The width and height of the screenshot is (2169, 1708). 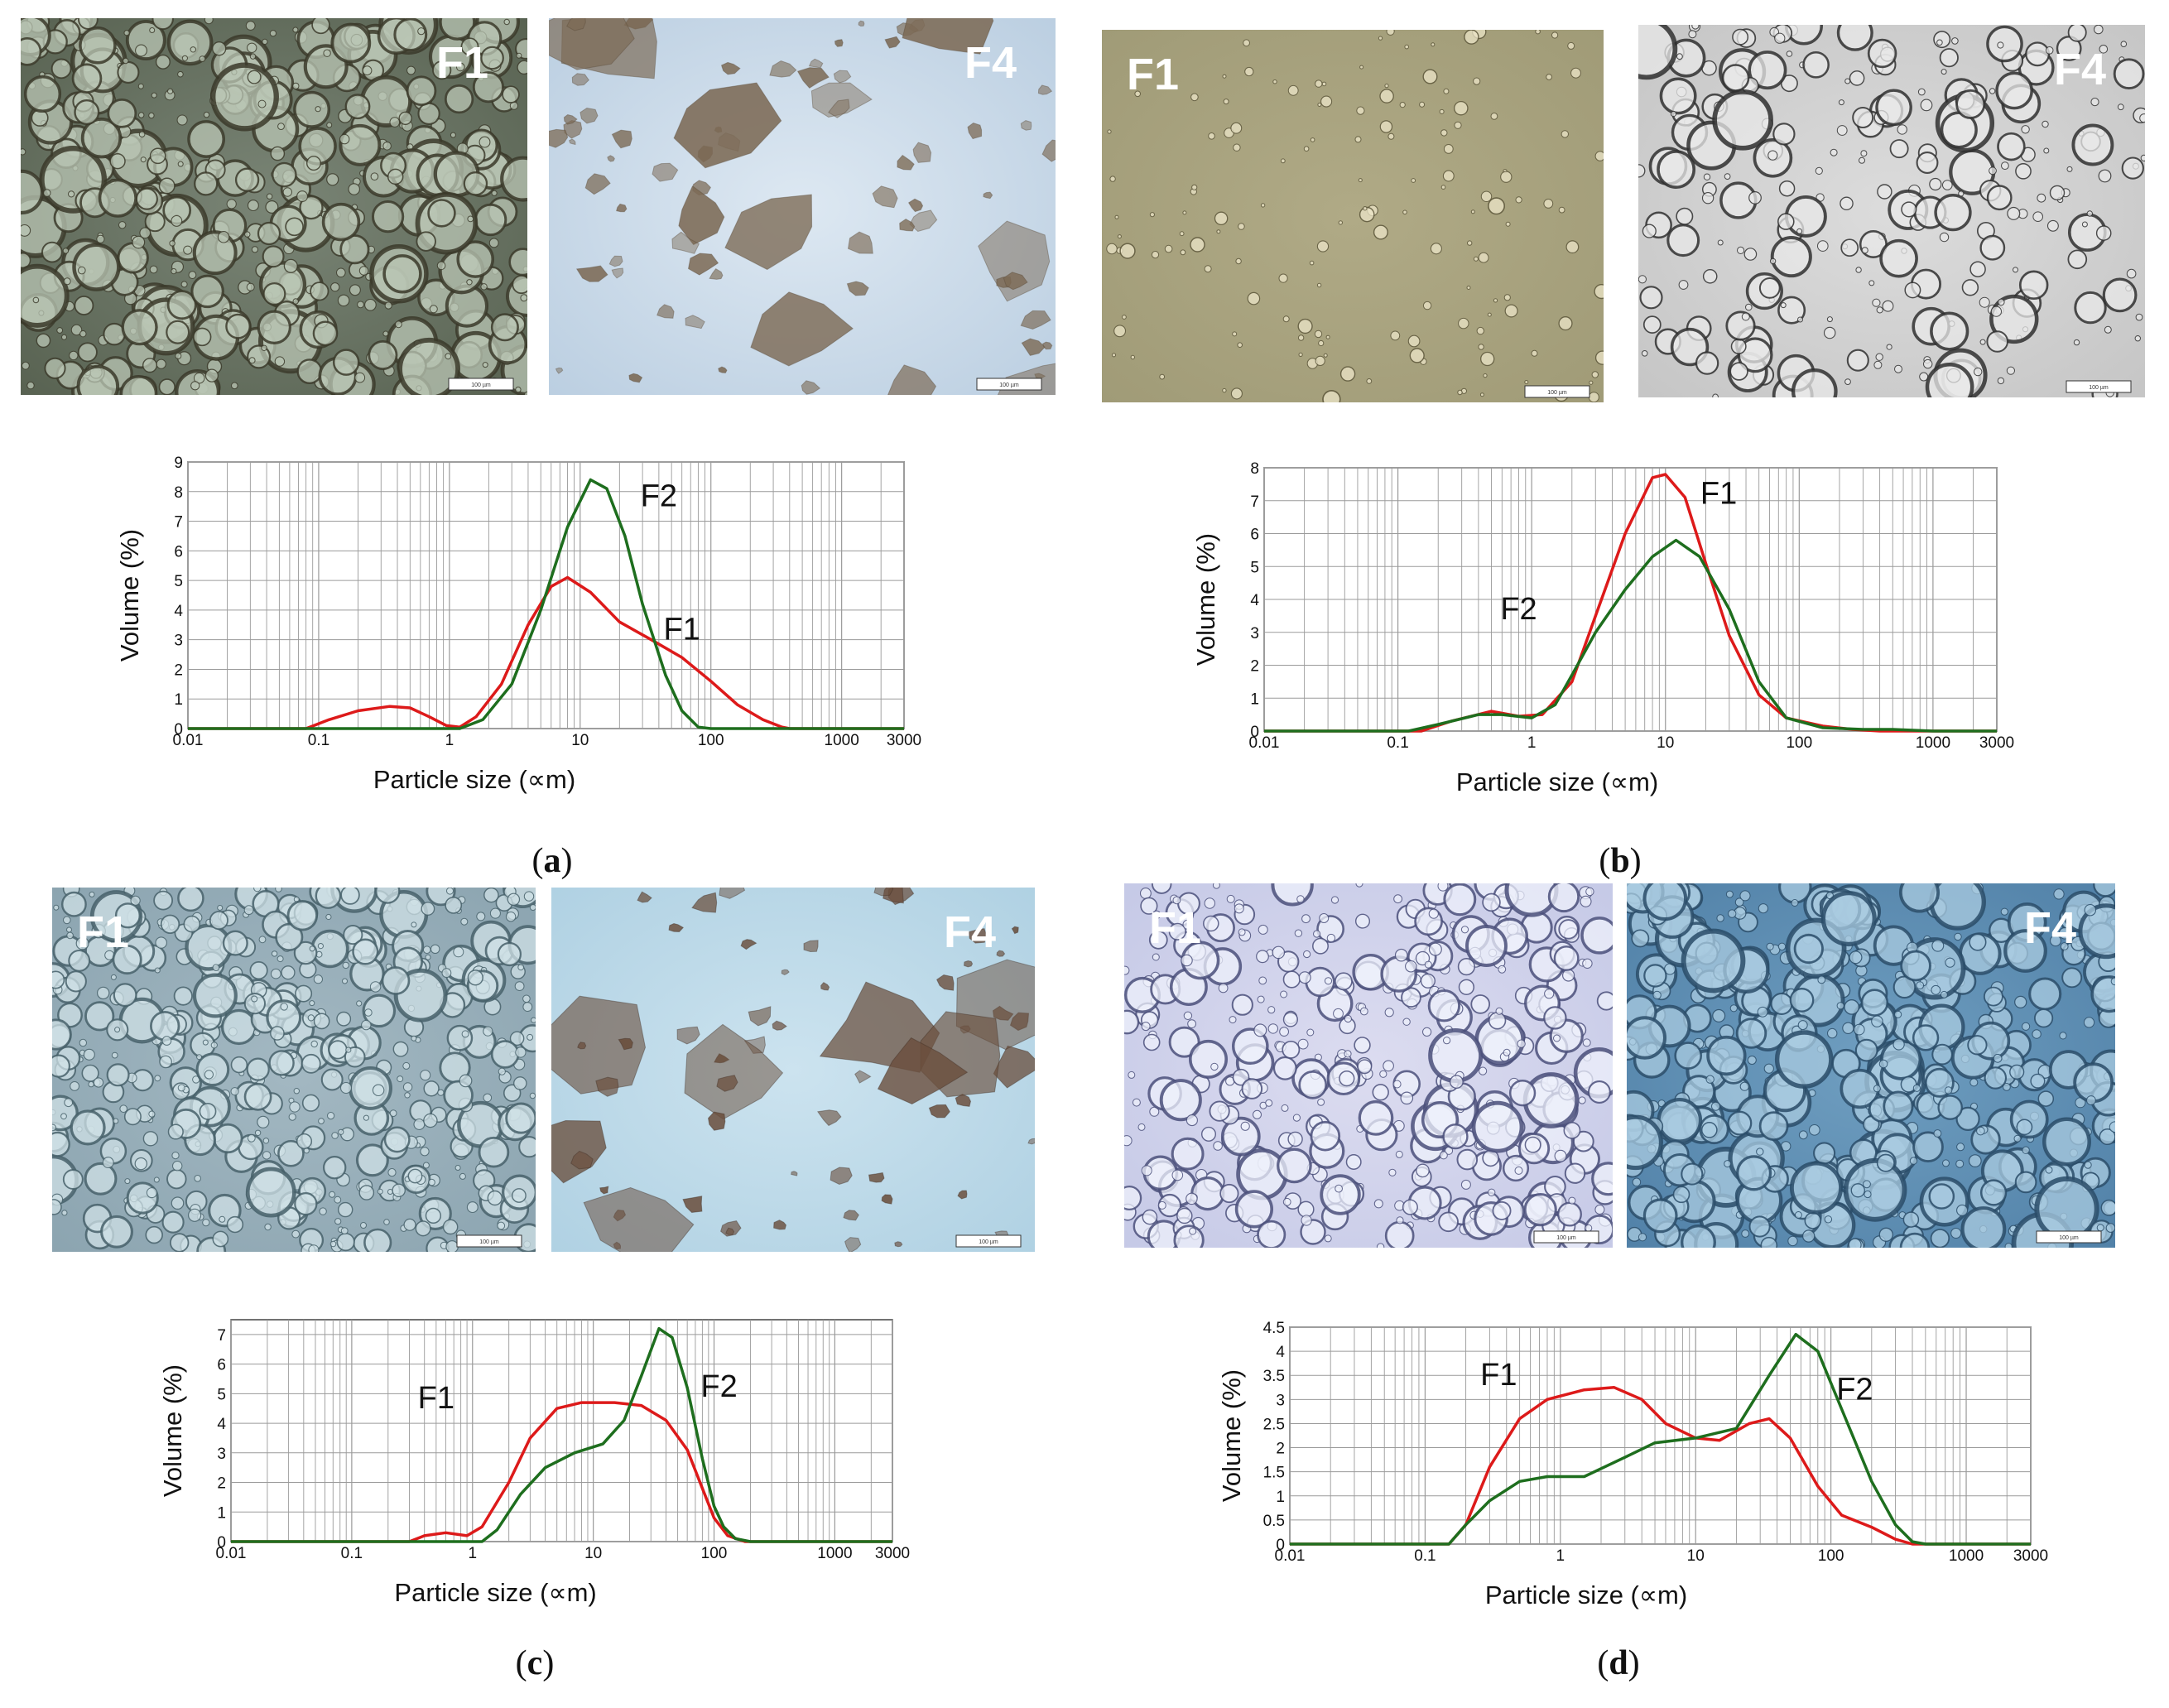 I want to click on panel-letter: a, so click(x=552, y=861).